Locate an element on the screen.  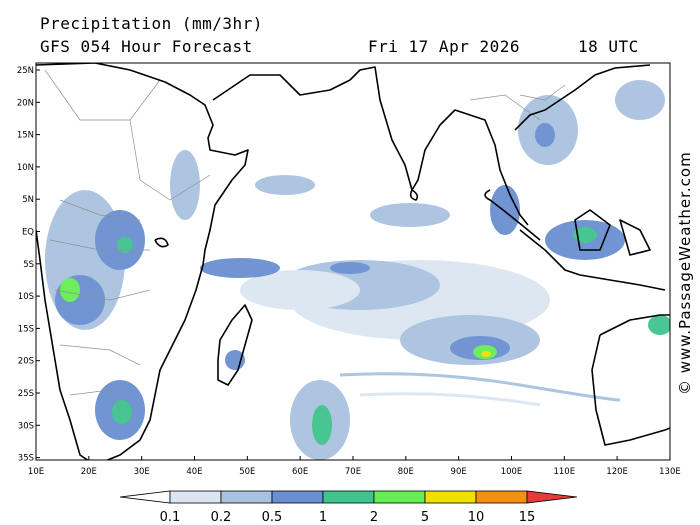
lon-tick-label: 60E is located at coordinates (300, 472).